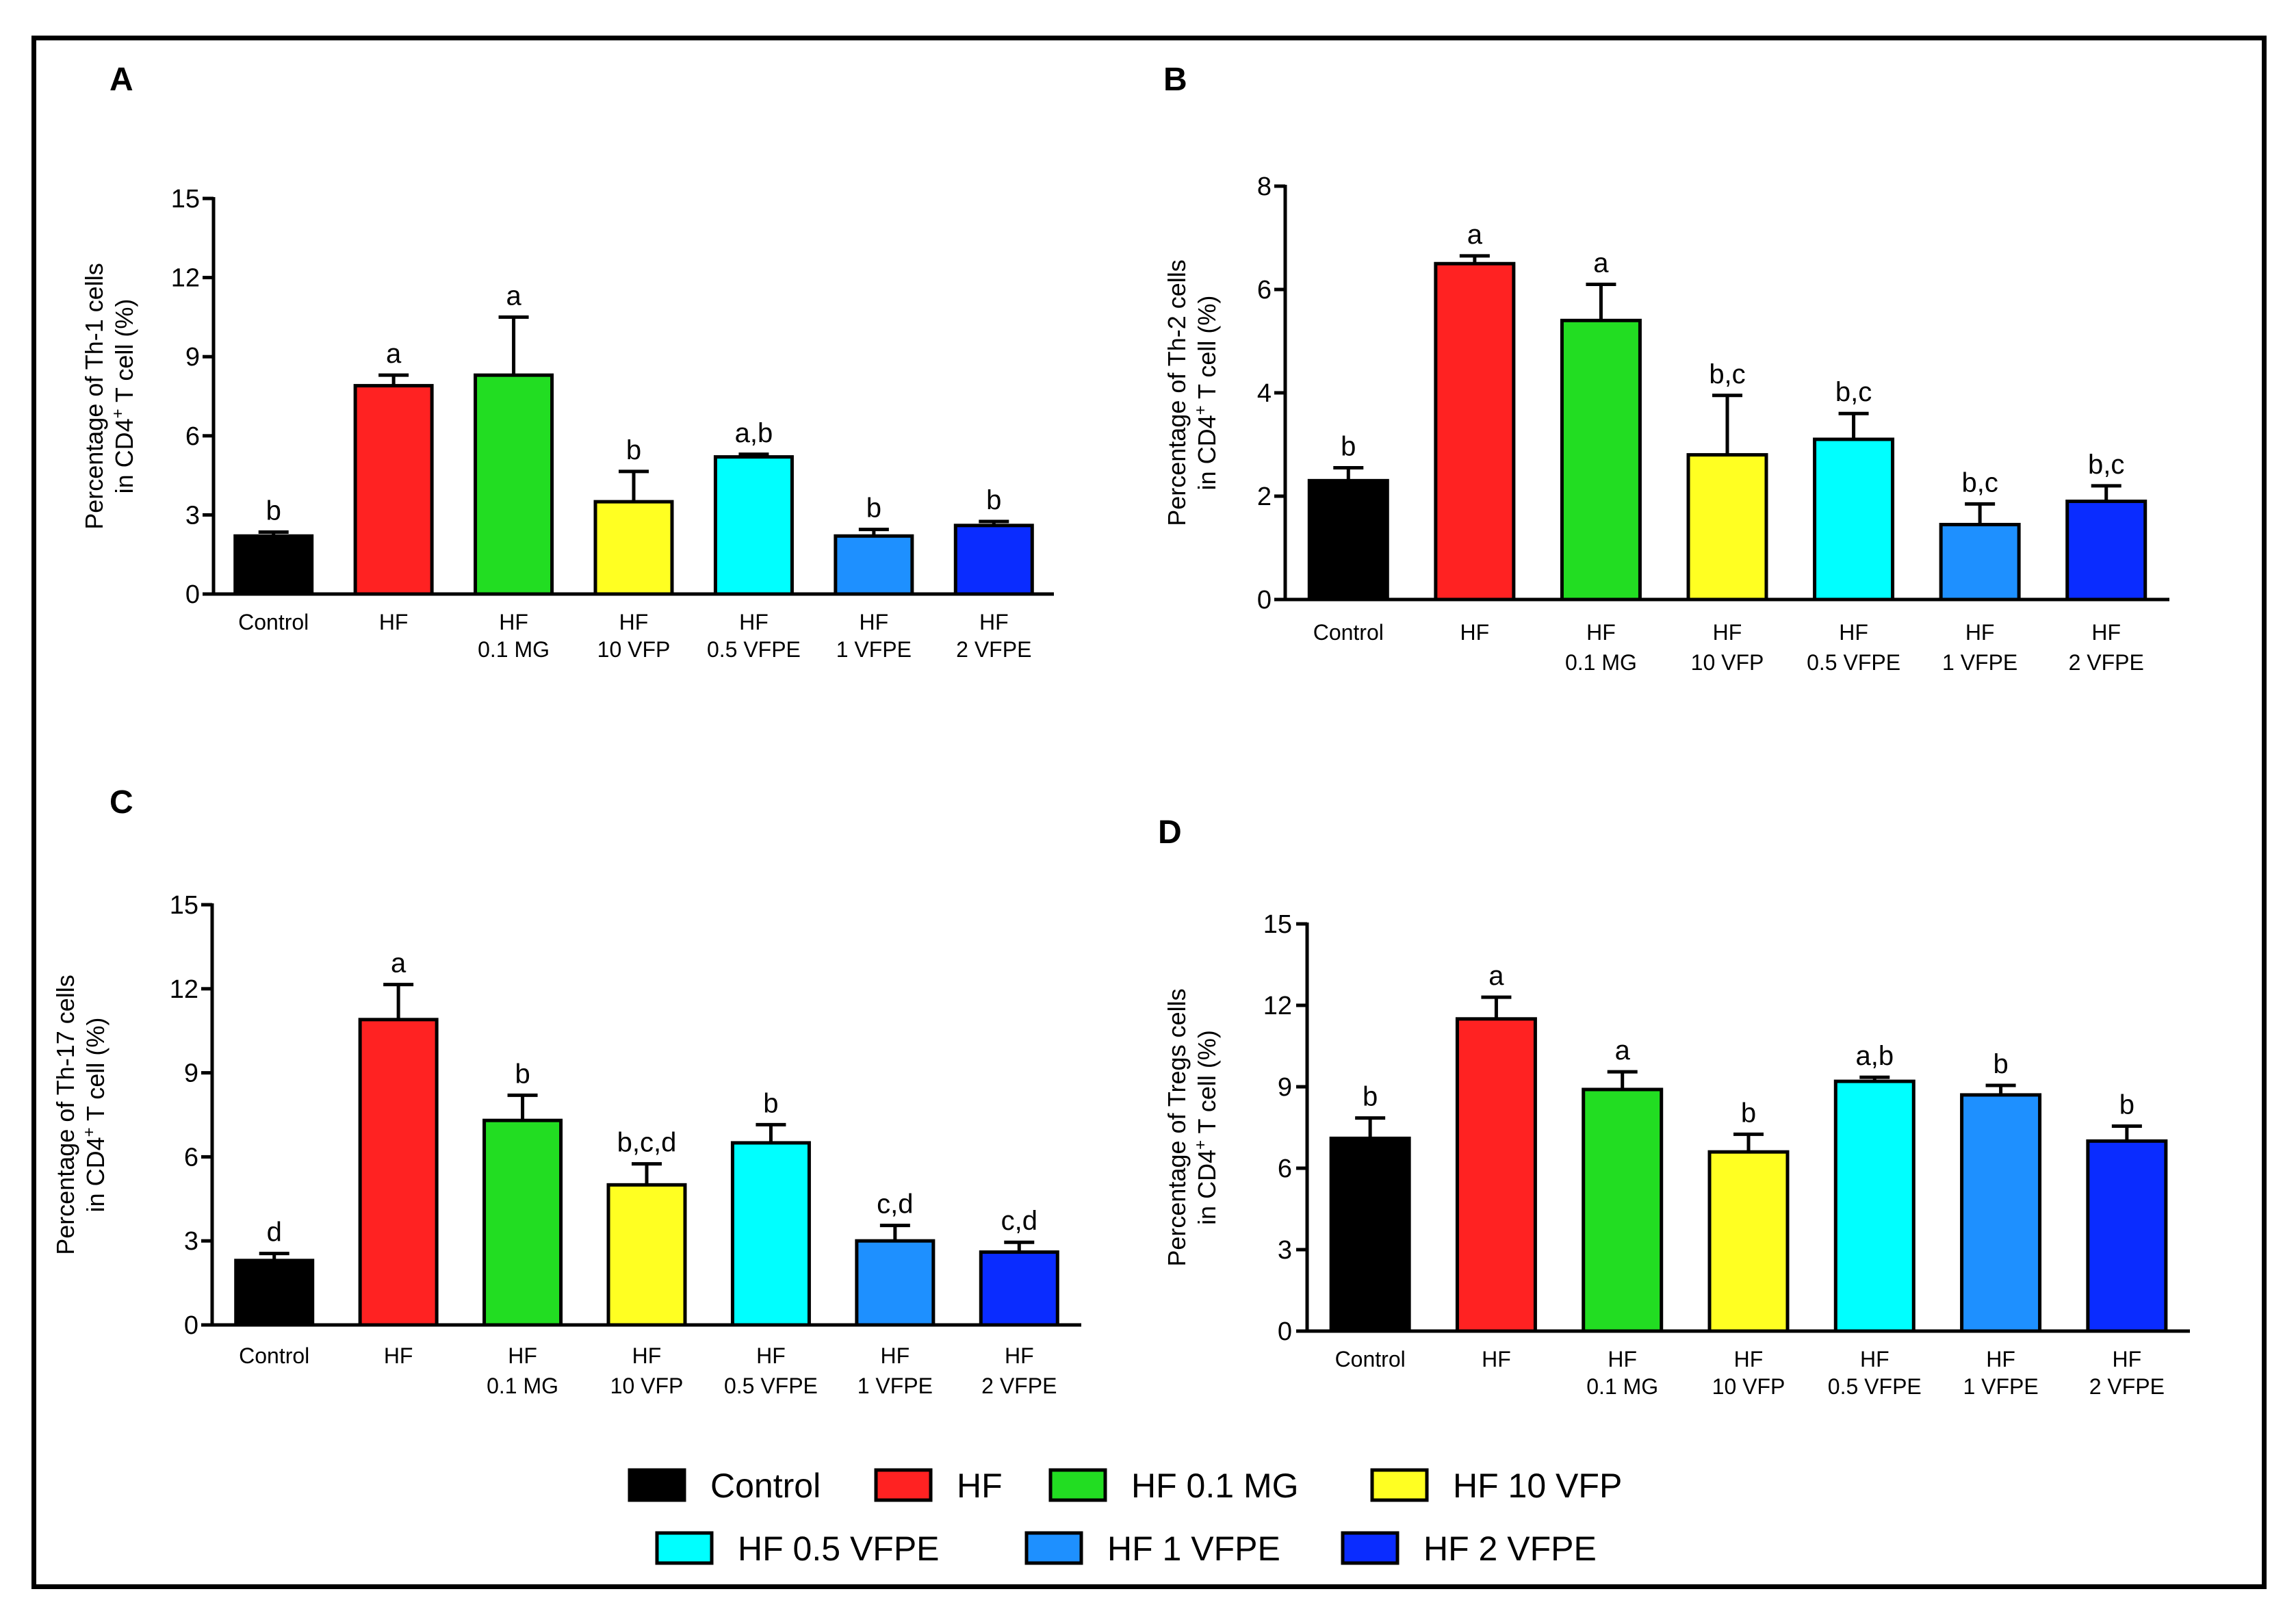 This screenshot has height=1624, width=2296. I want to click on significance-label: c,d, so click(1019, 1221).